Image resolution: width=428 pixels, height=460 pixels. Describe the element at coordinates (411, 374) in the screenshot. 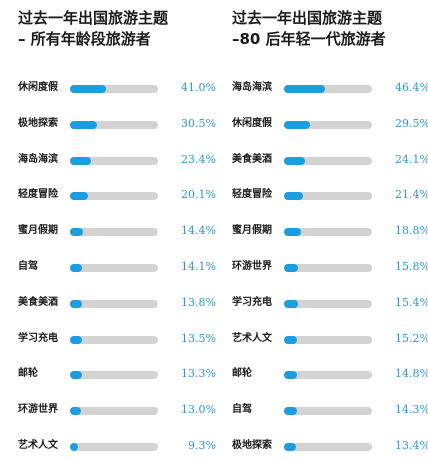

I see `value-label: 14.8%` at that location.